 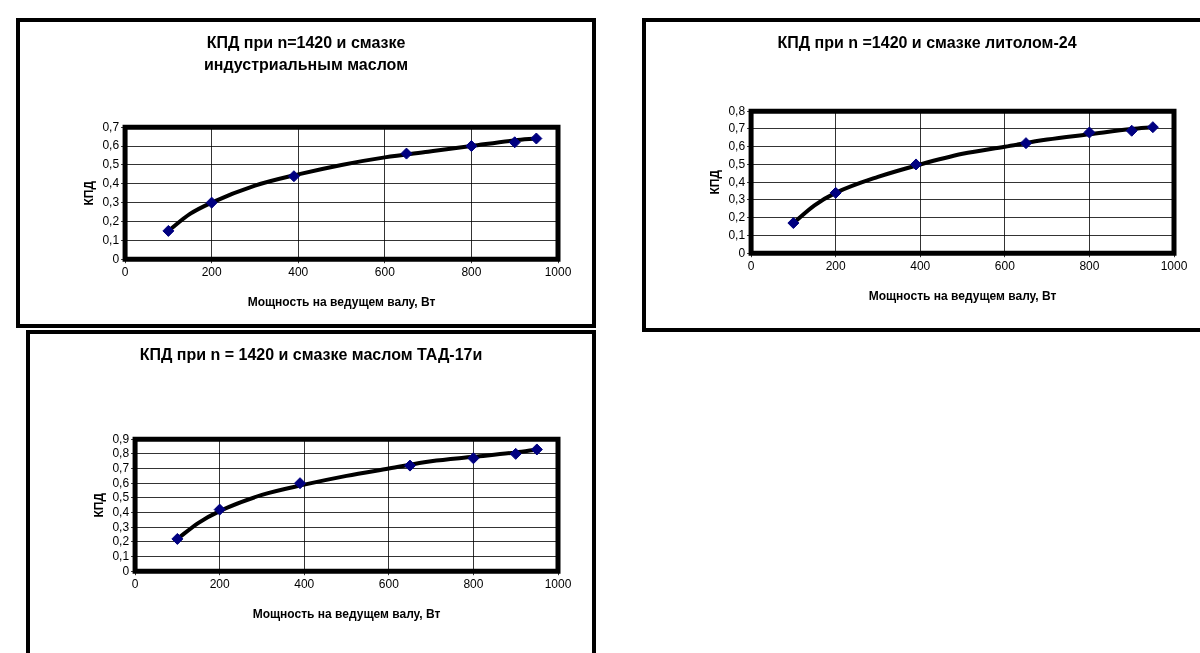 I want to click on y-tick-label: 0,9, so click(x=121, y=438).